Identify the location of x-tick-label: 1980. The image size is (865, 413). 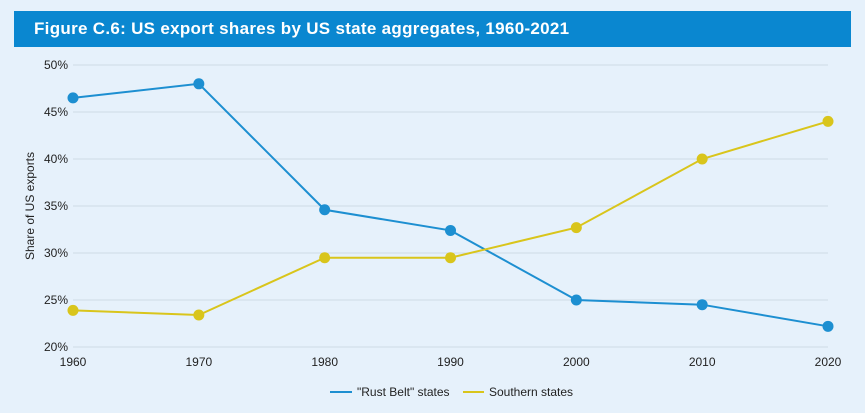
(324, 362).